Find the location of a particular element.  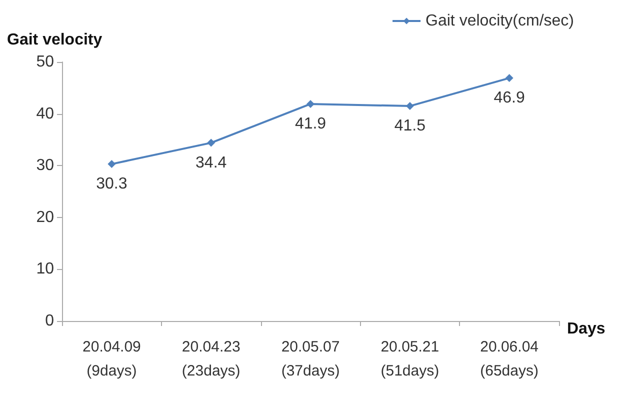

data-label: 41.5 is located at coordinates (410, 126).